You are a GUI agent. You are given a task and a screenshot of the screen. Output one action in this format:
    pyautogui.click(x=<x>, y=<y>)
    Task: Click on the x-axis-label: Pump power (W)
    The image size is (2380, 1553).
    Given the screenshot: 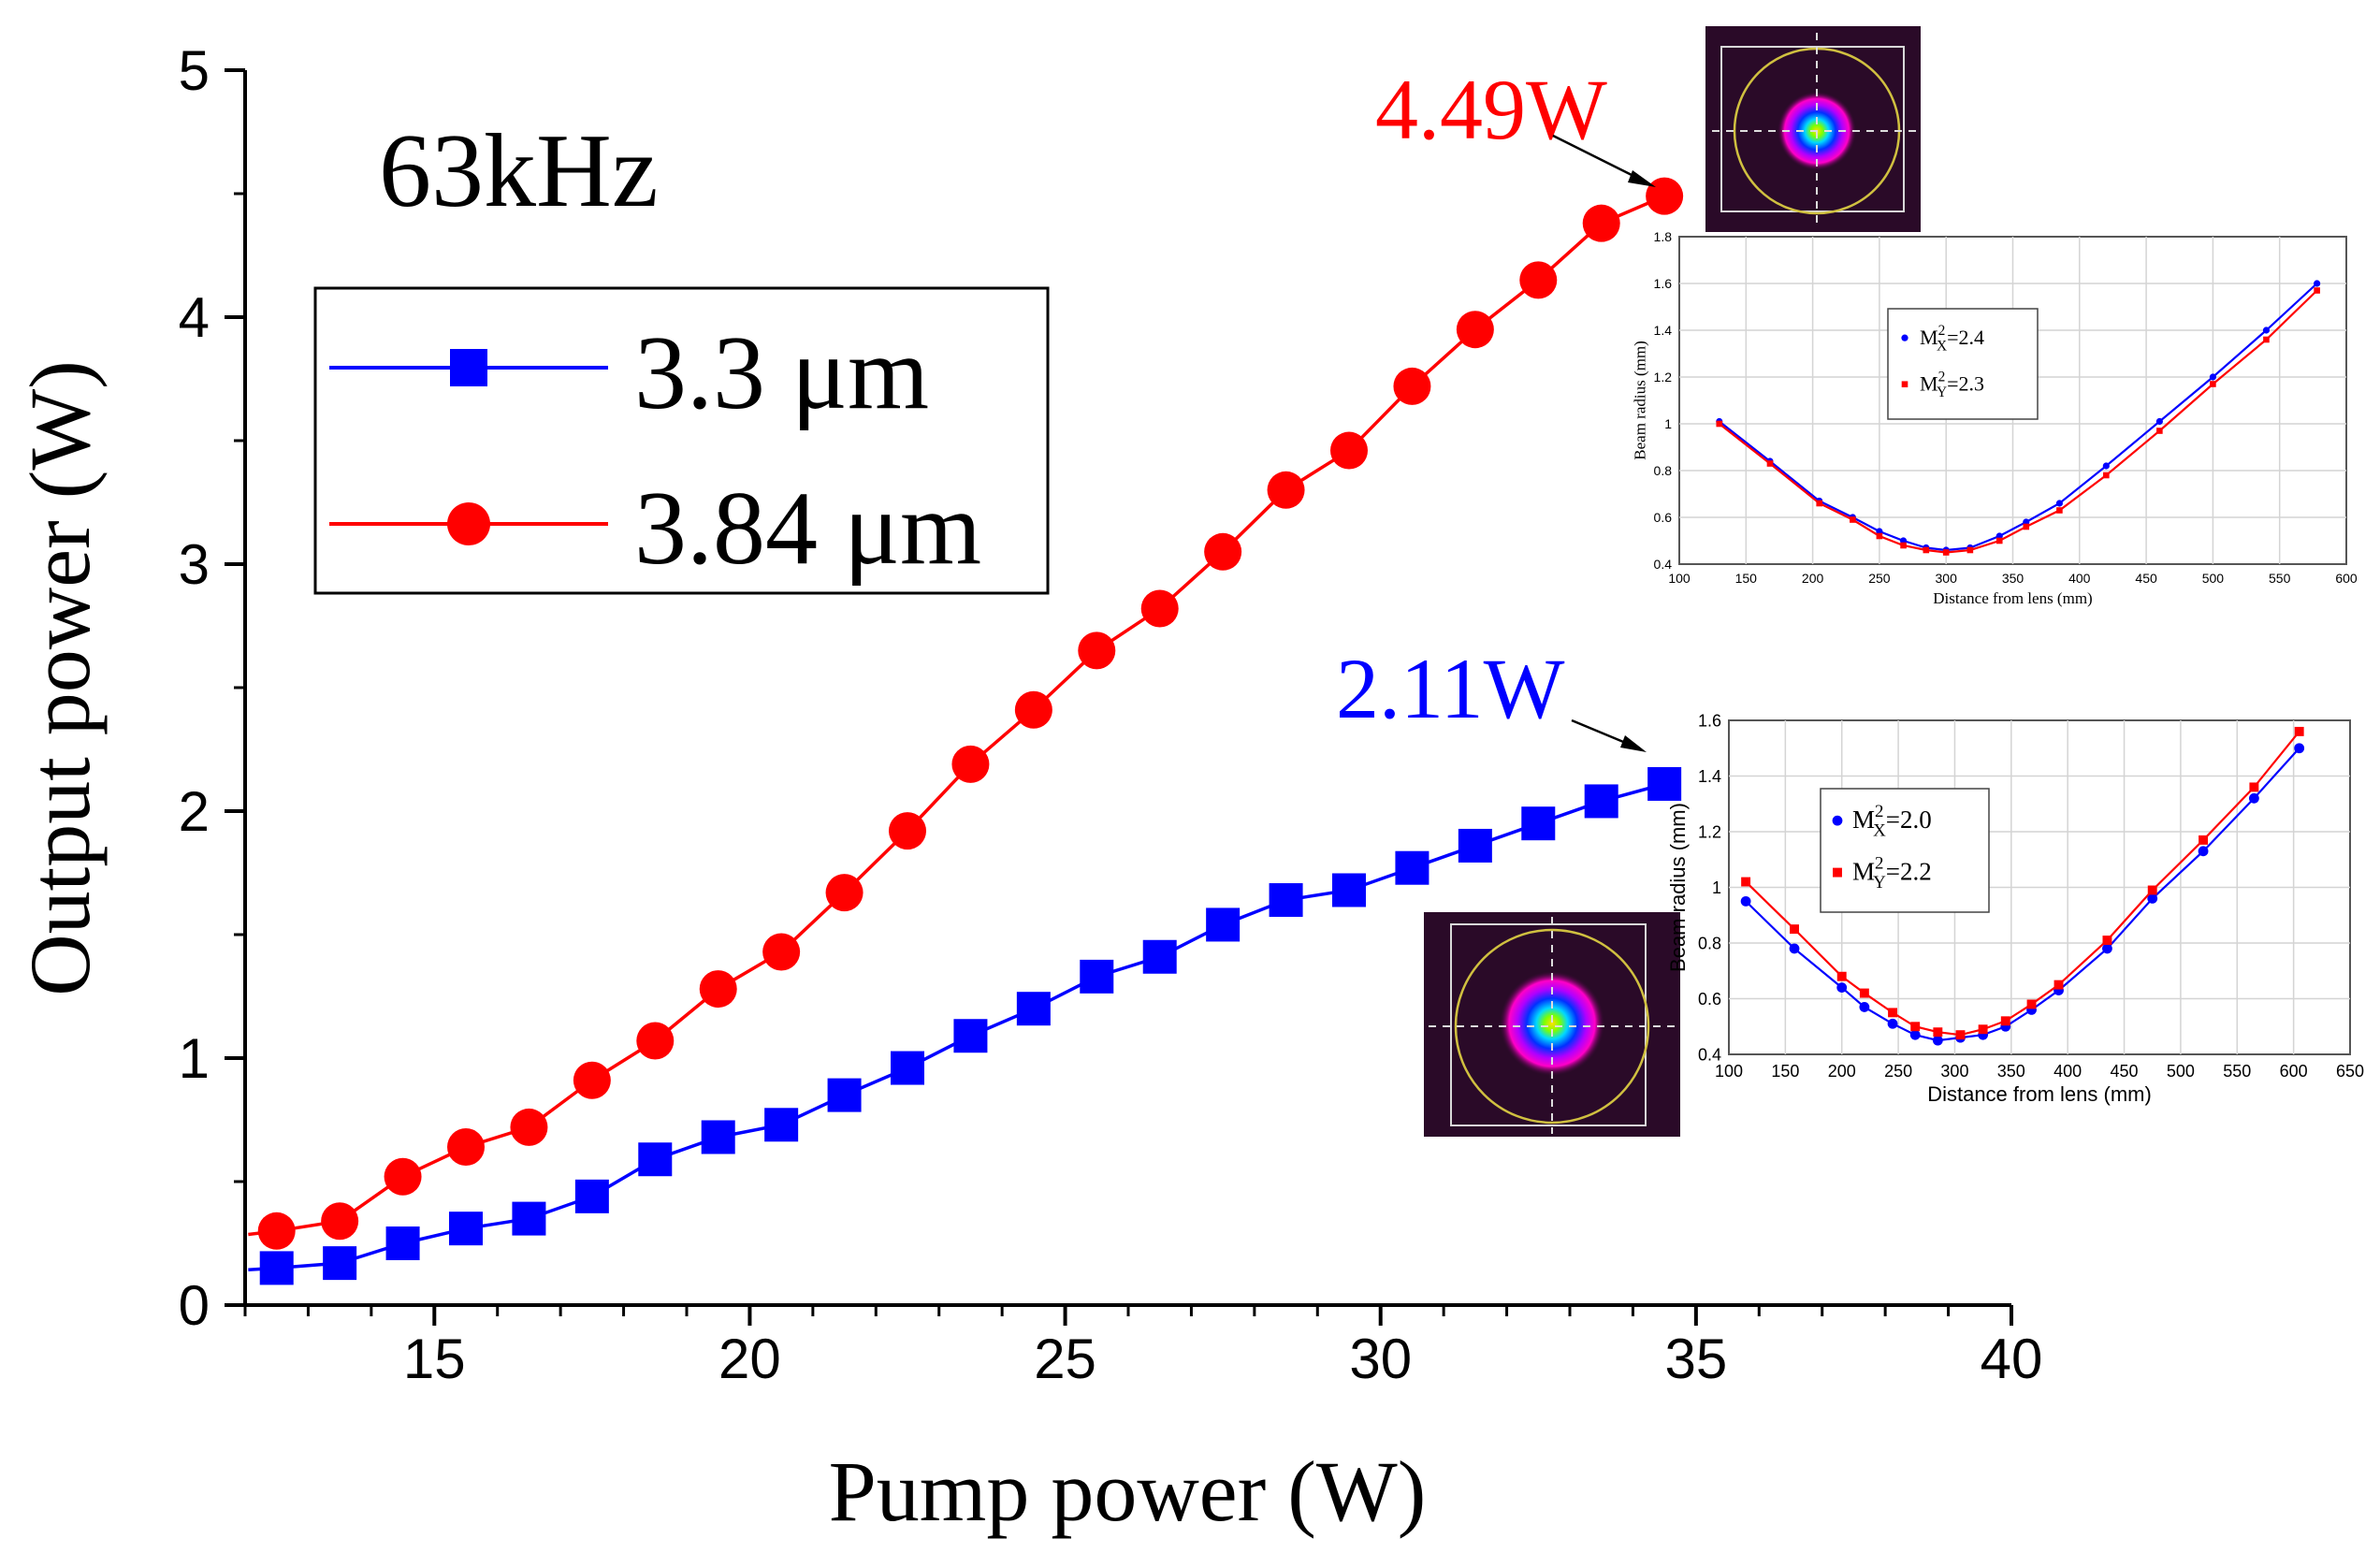 What is the action you would take?
    pyautogui.click(x=1128, y=1491)
    